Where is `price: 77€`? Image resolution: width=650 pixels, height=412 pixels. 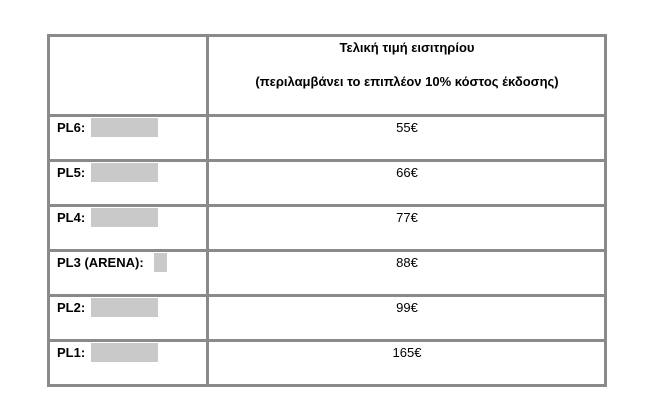
price: 77€ is located at coordinates (407, 217).